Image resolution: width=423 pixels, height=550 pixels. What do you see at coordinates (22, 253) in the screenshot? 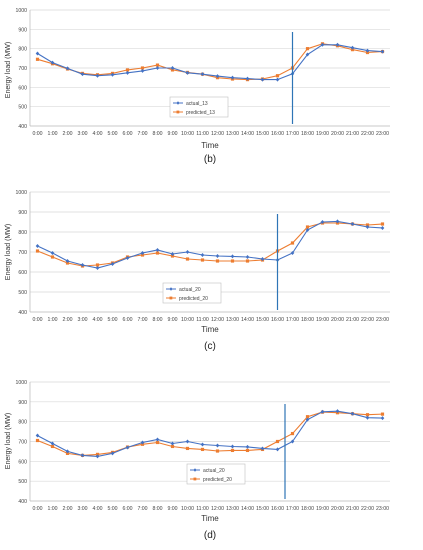
I see `y-tick-label: 700` at bounding box center [22, 253].